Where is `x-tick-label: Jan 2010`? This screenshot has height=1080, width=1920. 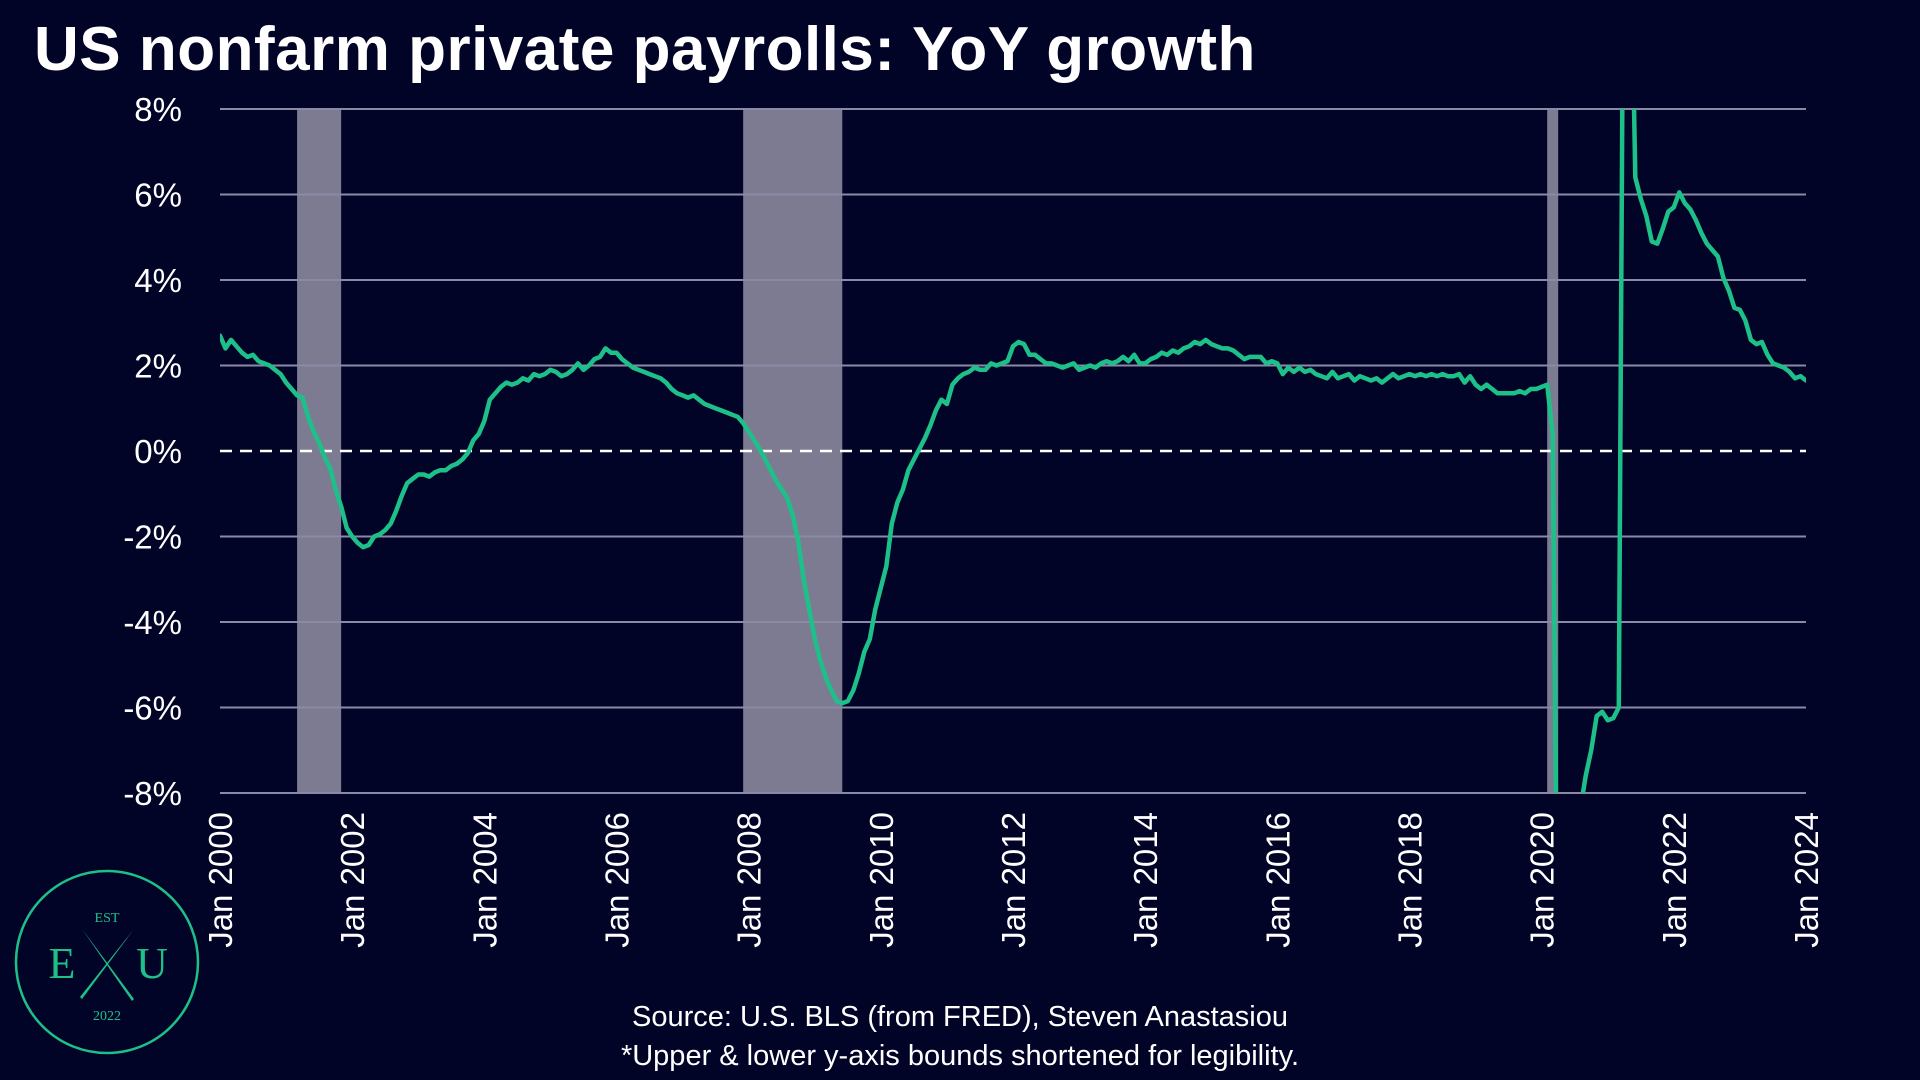
x-tick-label: Jan 2010 is located at coordinates (881, 880).